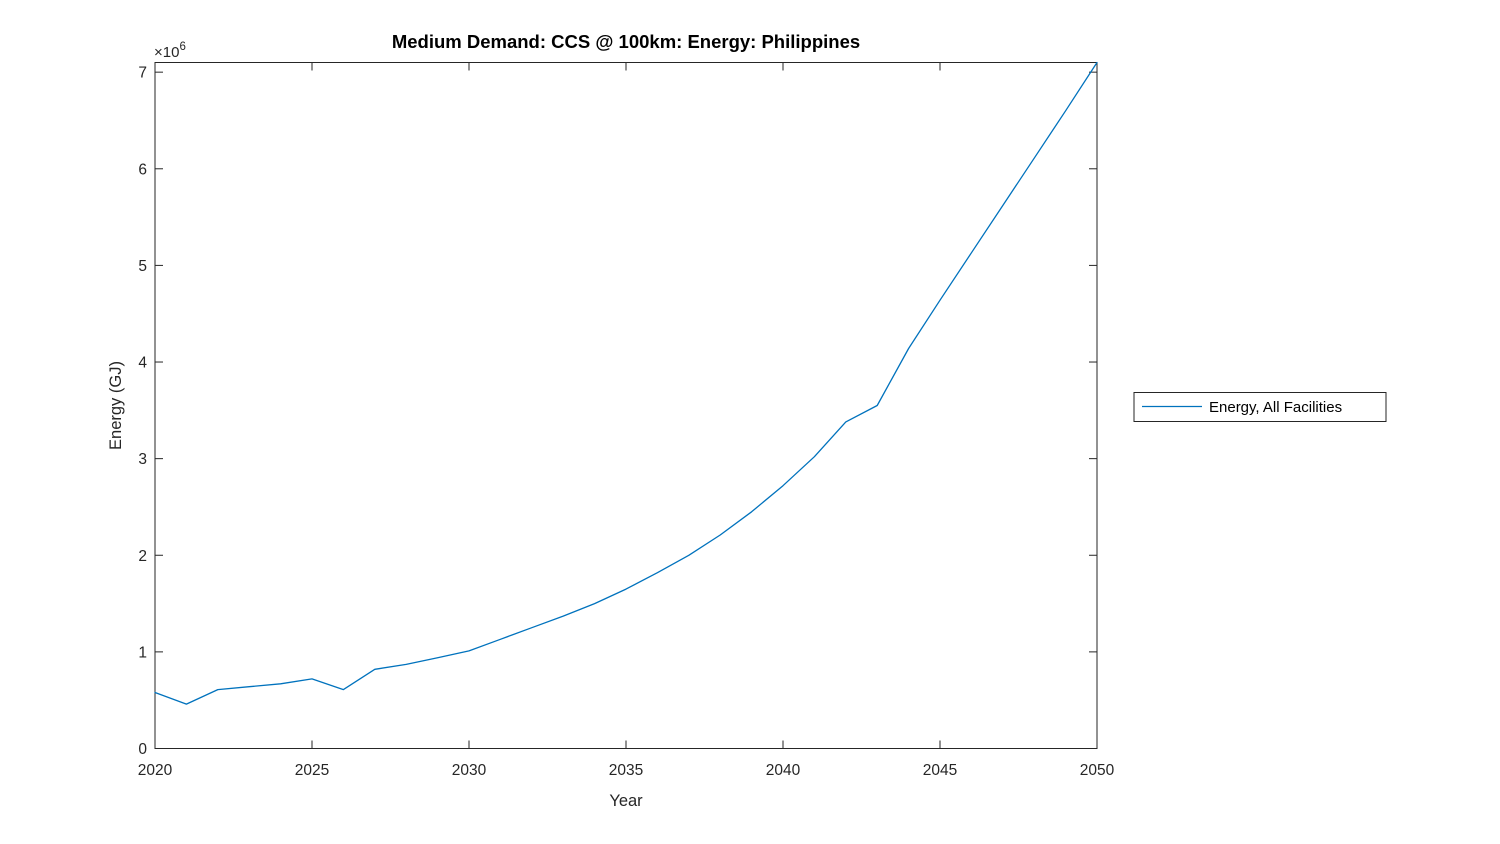  Describe the element at coordinates (940, 770) in the screenshot. I see `x-tick-label: 2045` at that location.